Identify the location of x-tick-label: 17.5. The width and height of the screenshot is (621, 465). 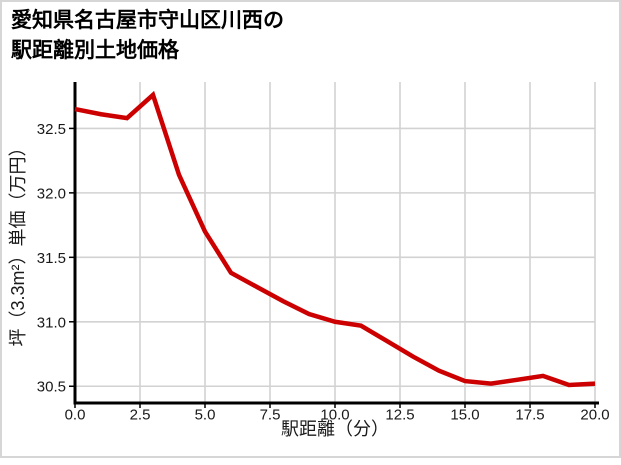
(529, 415).